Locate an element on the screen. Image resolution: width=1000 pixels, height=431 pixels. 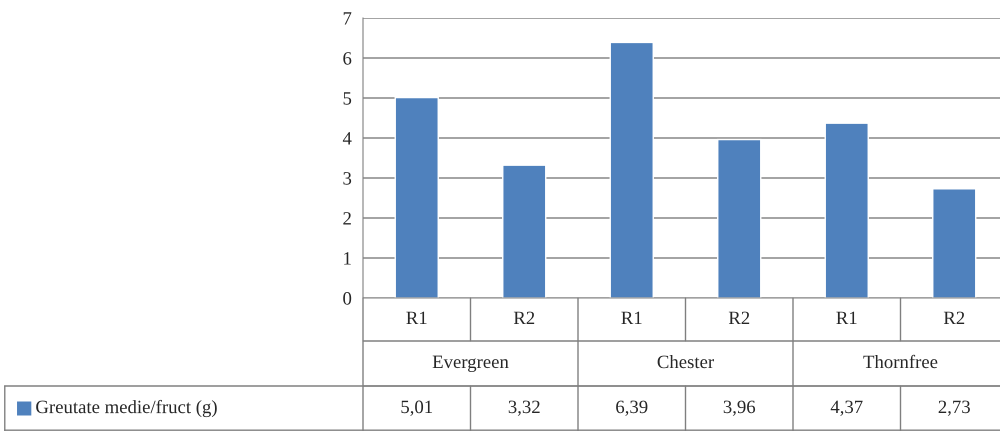
y-tick-label: 1 is located at coordinates (347, 258).